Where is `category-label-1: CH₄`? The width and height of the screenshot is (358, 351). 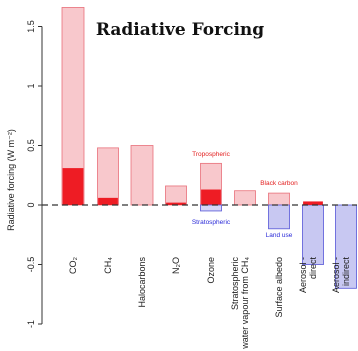 category-label-1: CH₄ is located at coordinates (108, 265).